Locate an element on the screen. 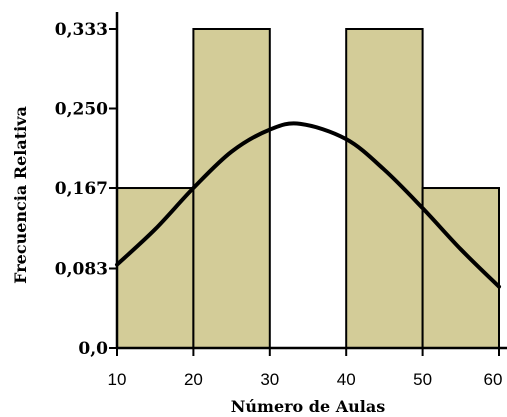  y-tick-label-0: 0,0 is located at coordinates (93, 349).